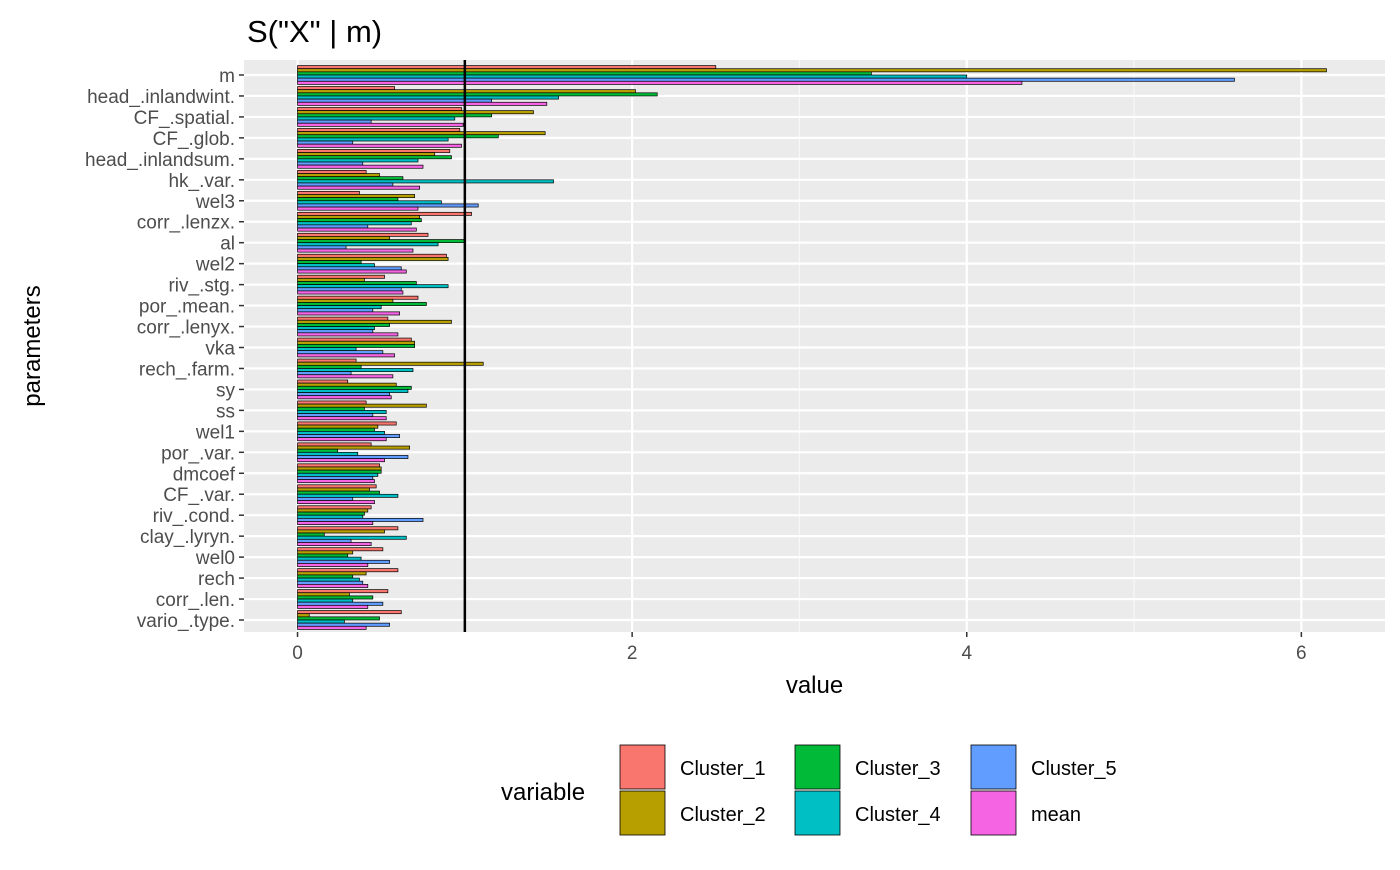 This screenshot has height=870, width=1400. What do you see at coordinates (966, 653) in the screenshot?
I see `x-tick-label: 4` at bounding box center [966, 653].